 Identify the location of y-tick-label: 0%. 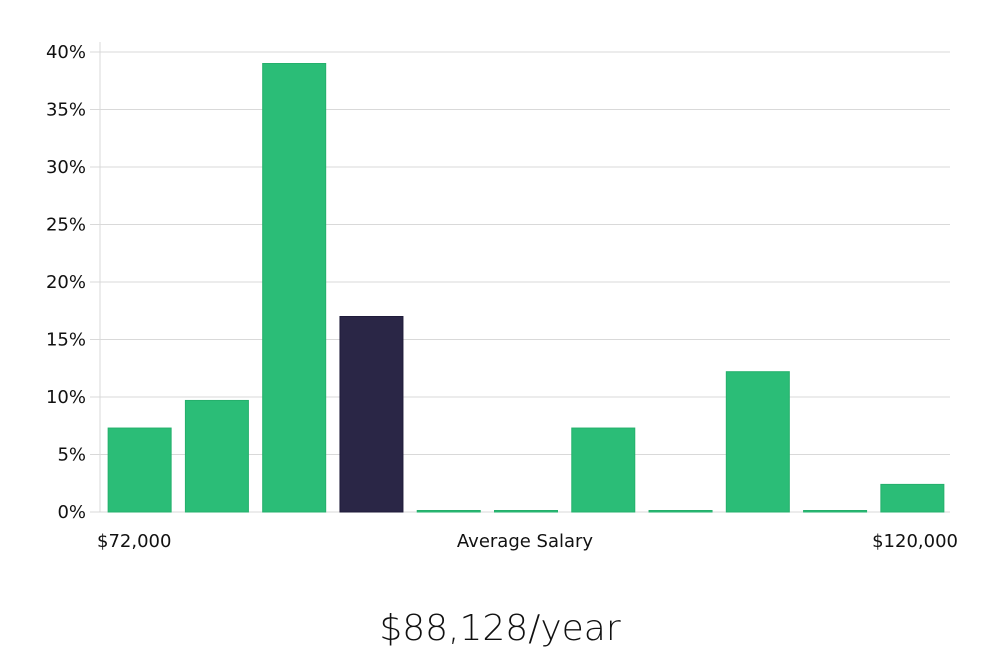
(71, 512).